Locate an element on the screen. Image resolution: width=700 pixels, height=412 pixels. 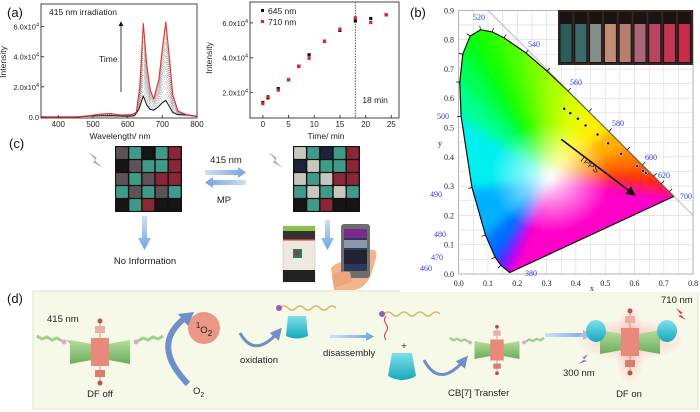
spectra-y-label: Intensity is located at coordinates (4, 61).